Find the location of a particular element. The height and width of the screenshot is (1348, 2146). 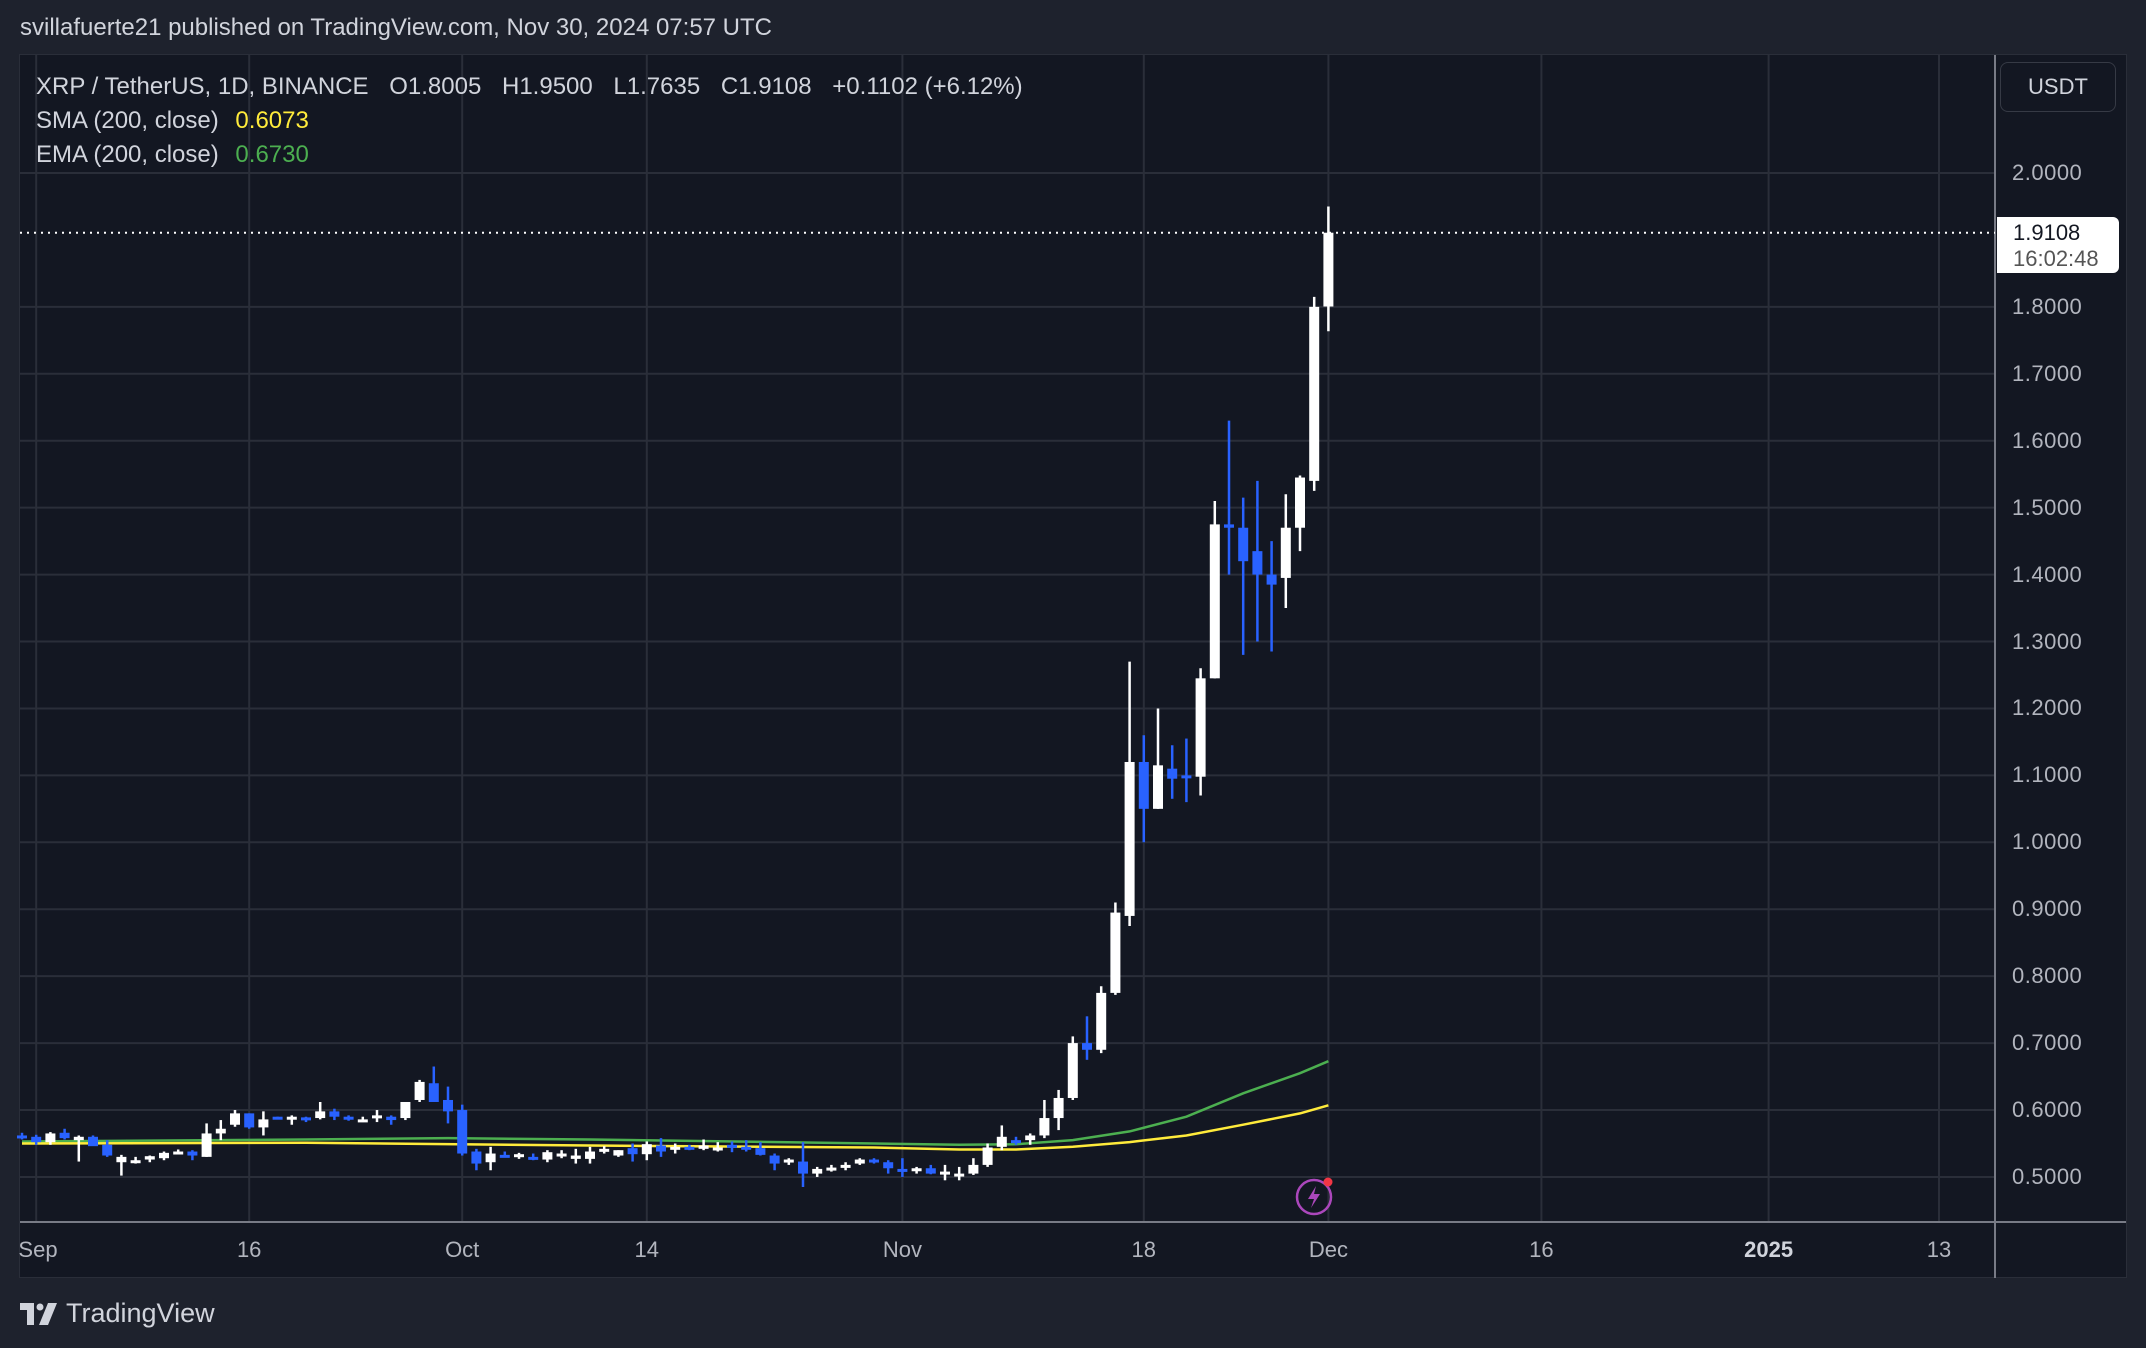

sma-row: SMA (200, close) 0.6073 is located at coordinates (536, 121).